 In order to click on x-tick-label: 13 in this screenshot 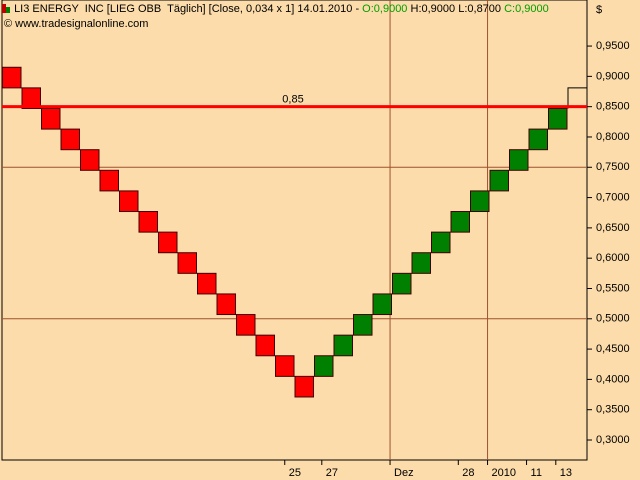, I will do `click(566, 473)`.